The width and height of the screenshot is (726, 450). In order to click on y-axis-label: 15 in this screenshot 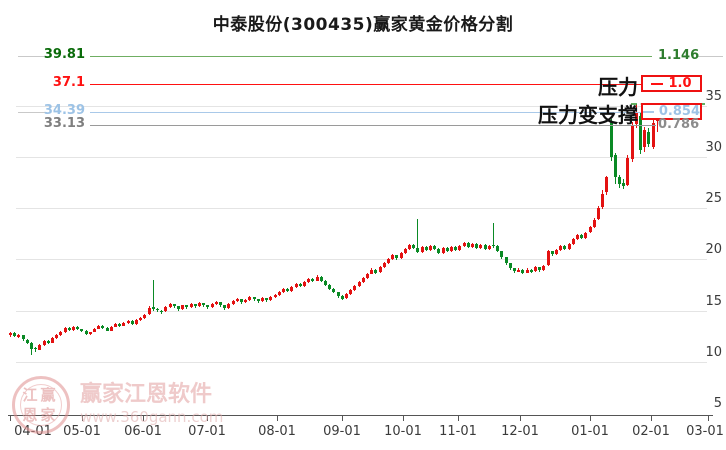, I will do `click(713, 301)`.